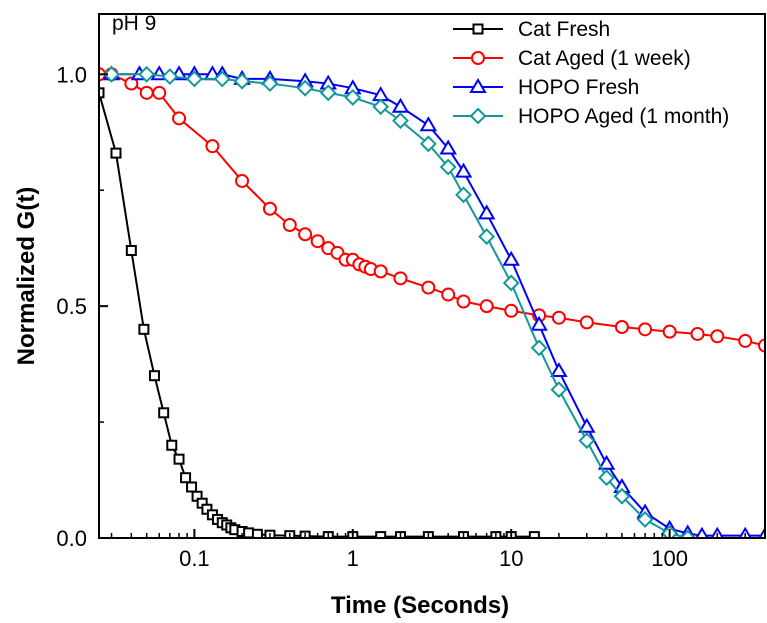 This screenshot has width=767, height=623. Describe the element at coordinates (71, 74) in the screenshot. I see `y-tick-label: 1.0` at that location.